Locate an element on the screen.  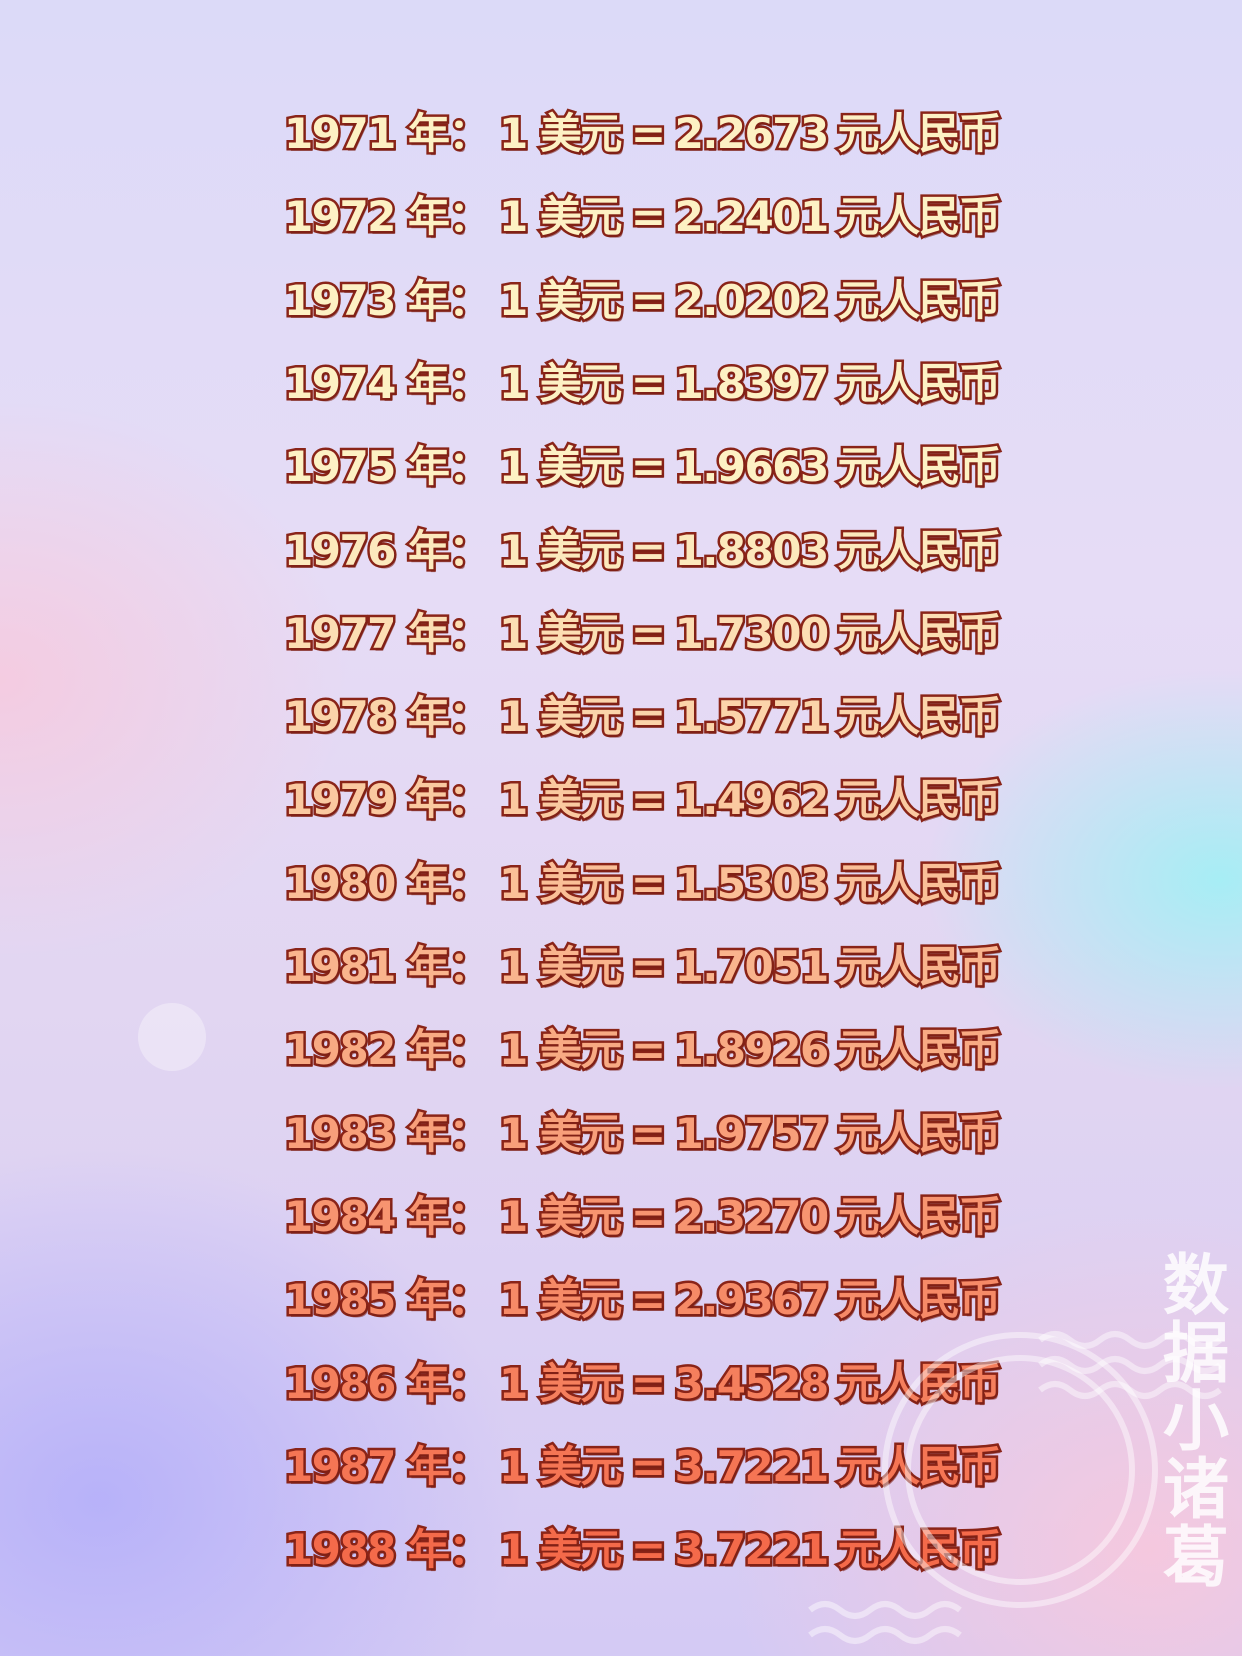
rate-row-year: 1972 年： is located at coordinates (387, 217).